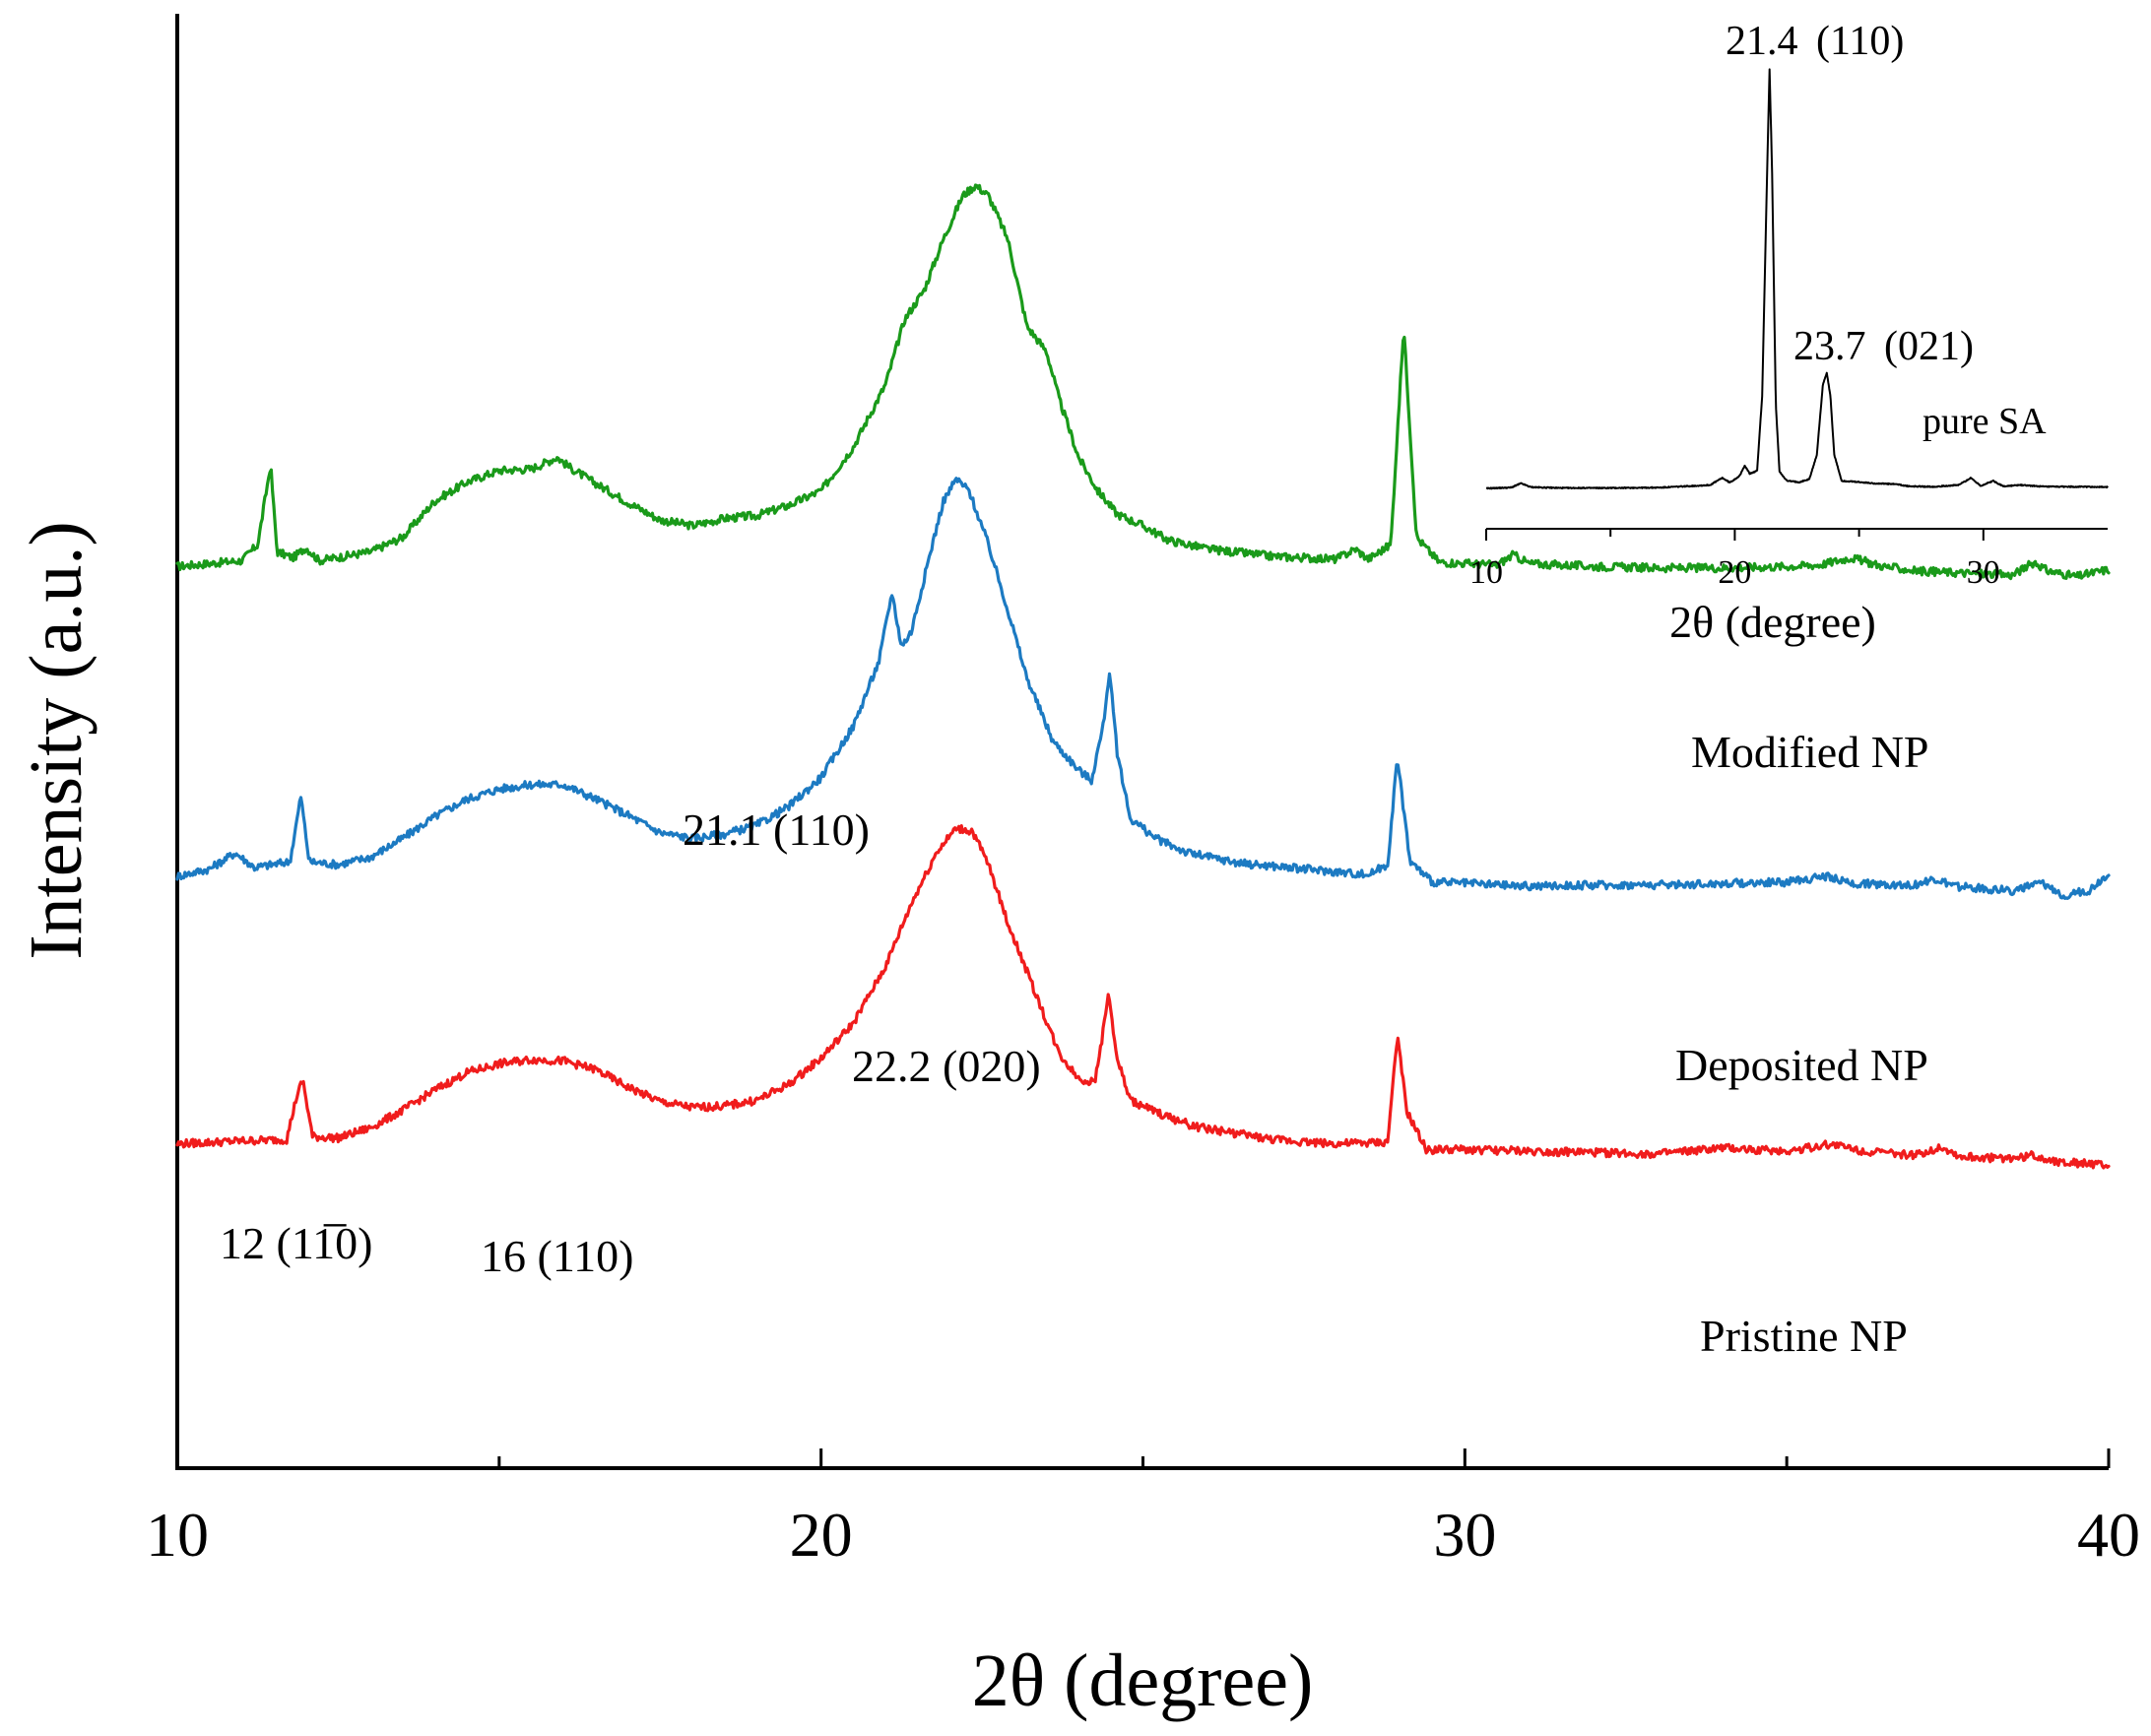  Describe the element at coordinates (776, 830) in the screenshot. I see `peak-label-21-1: 21.1 (110)` at that location.